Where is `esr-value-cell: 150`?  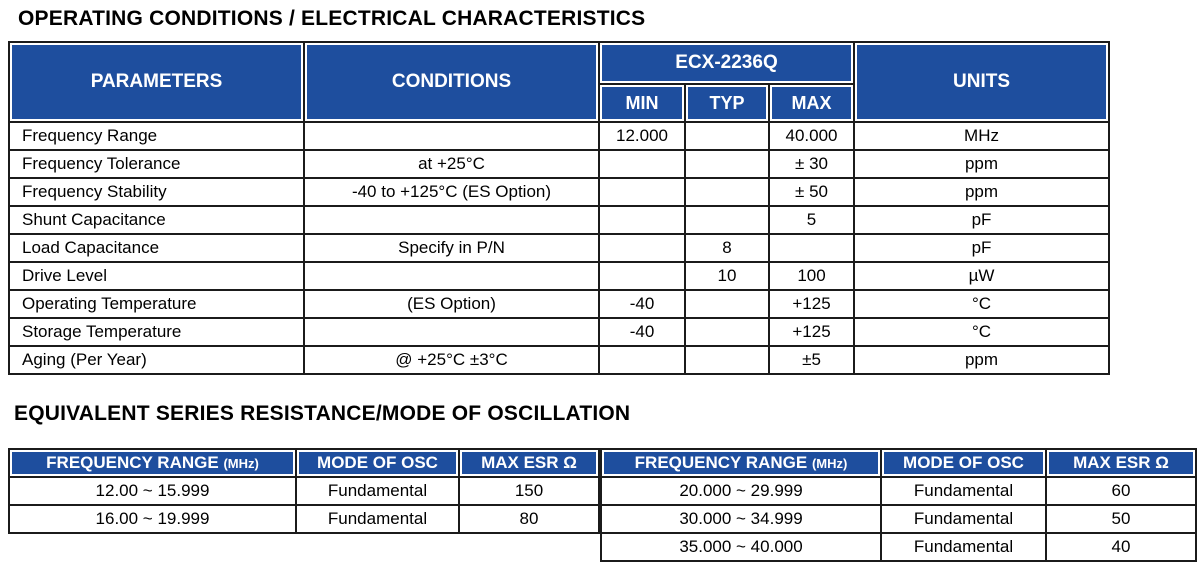
esr-value-cell: 150 is located at coordinates (529, 491).